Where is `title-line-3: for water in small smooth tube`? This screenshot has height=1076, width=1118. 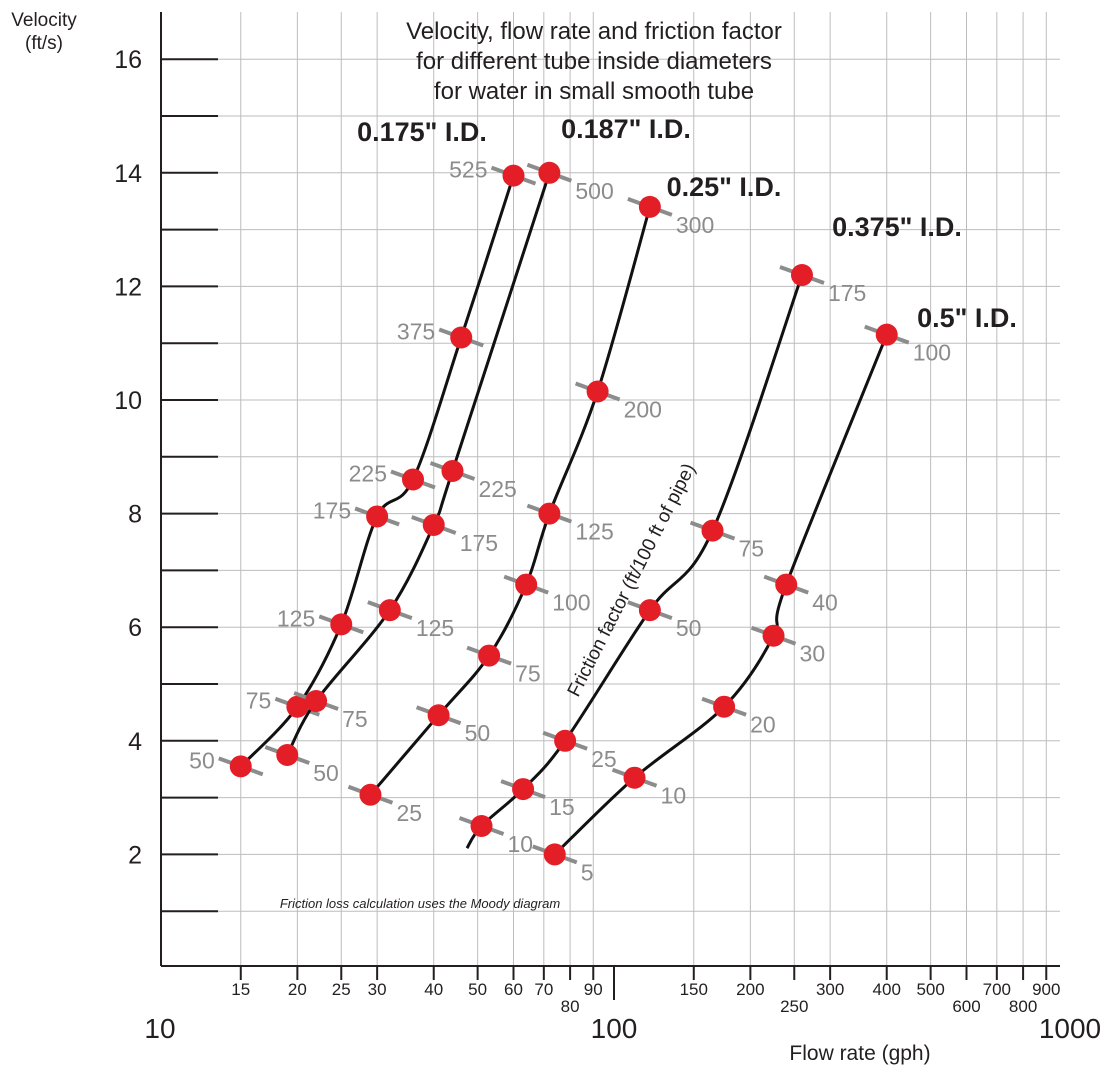 title-line-3: for water in small smooth tube is located at coordinates (594, 91).